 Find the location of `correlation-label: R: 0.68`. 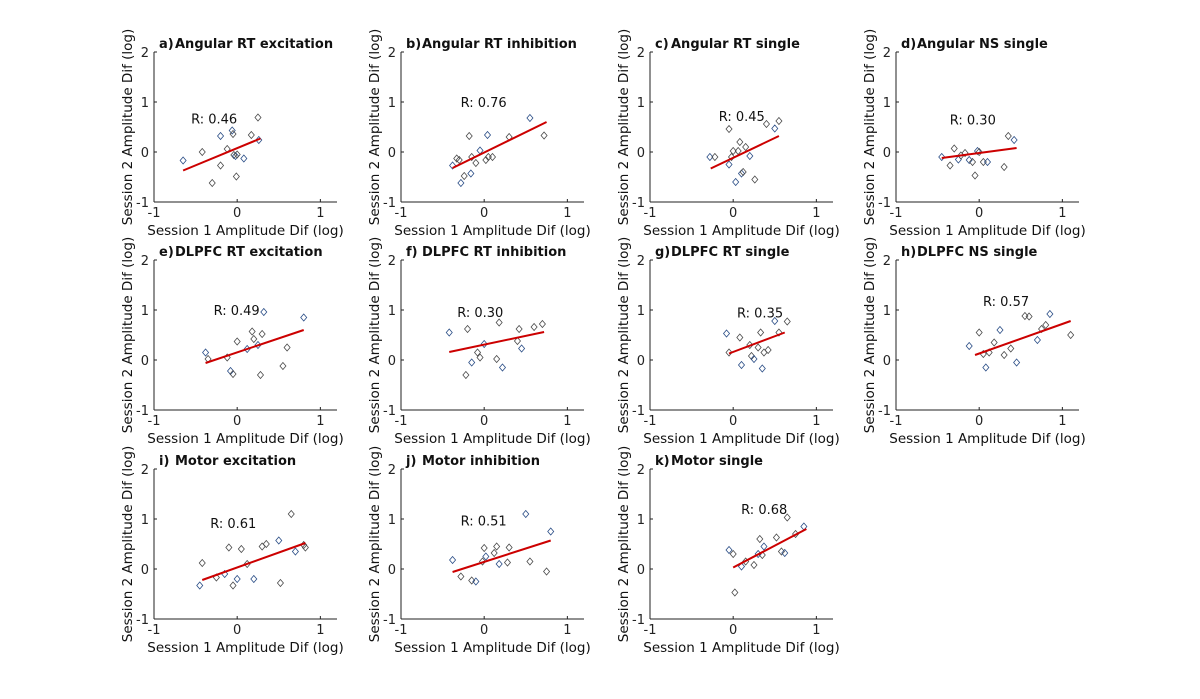

correlation-label: R: 0.68 is located at coordinates (764, 510).